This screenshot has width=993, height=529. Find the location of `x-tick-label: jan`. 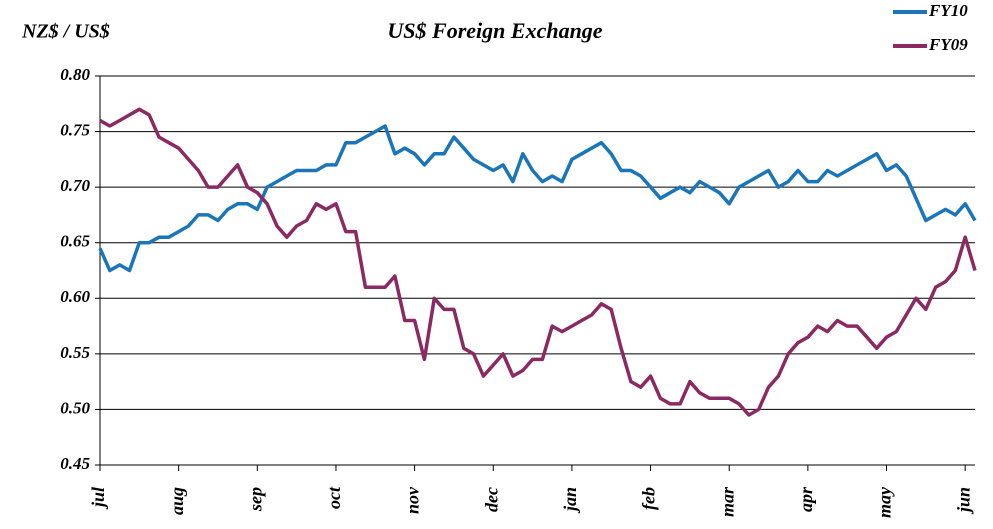

x-tick-label: jan is located at coordinates (570, 500).